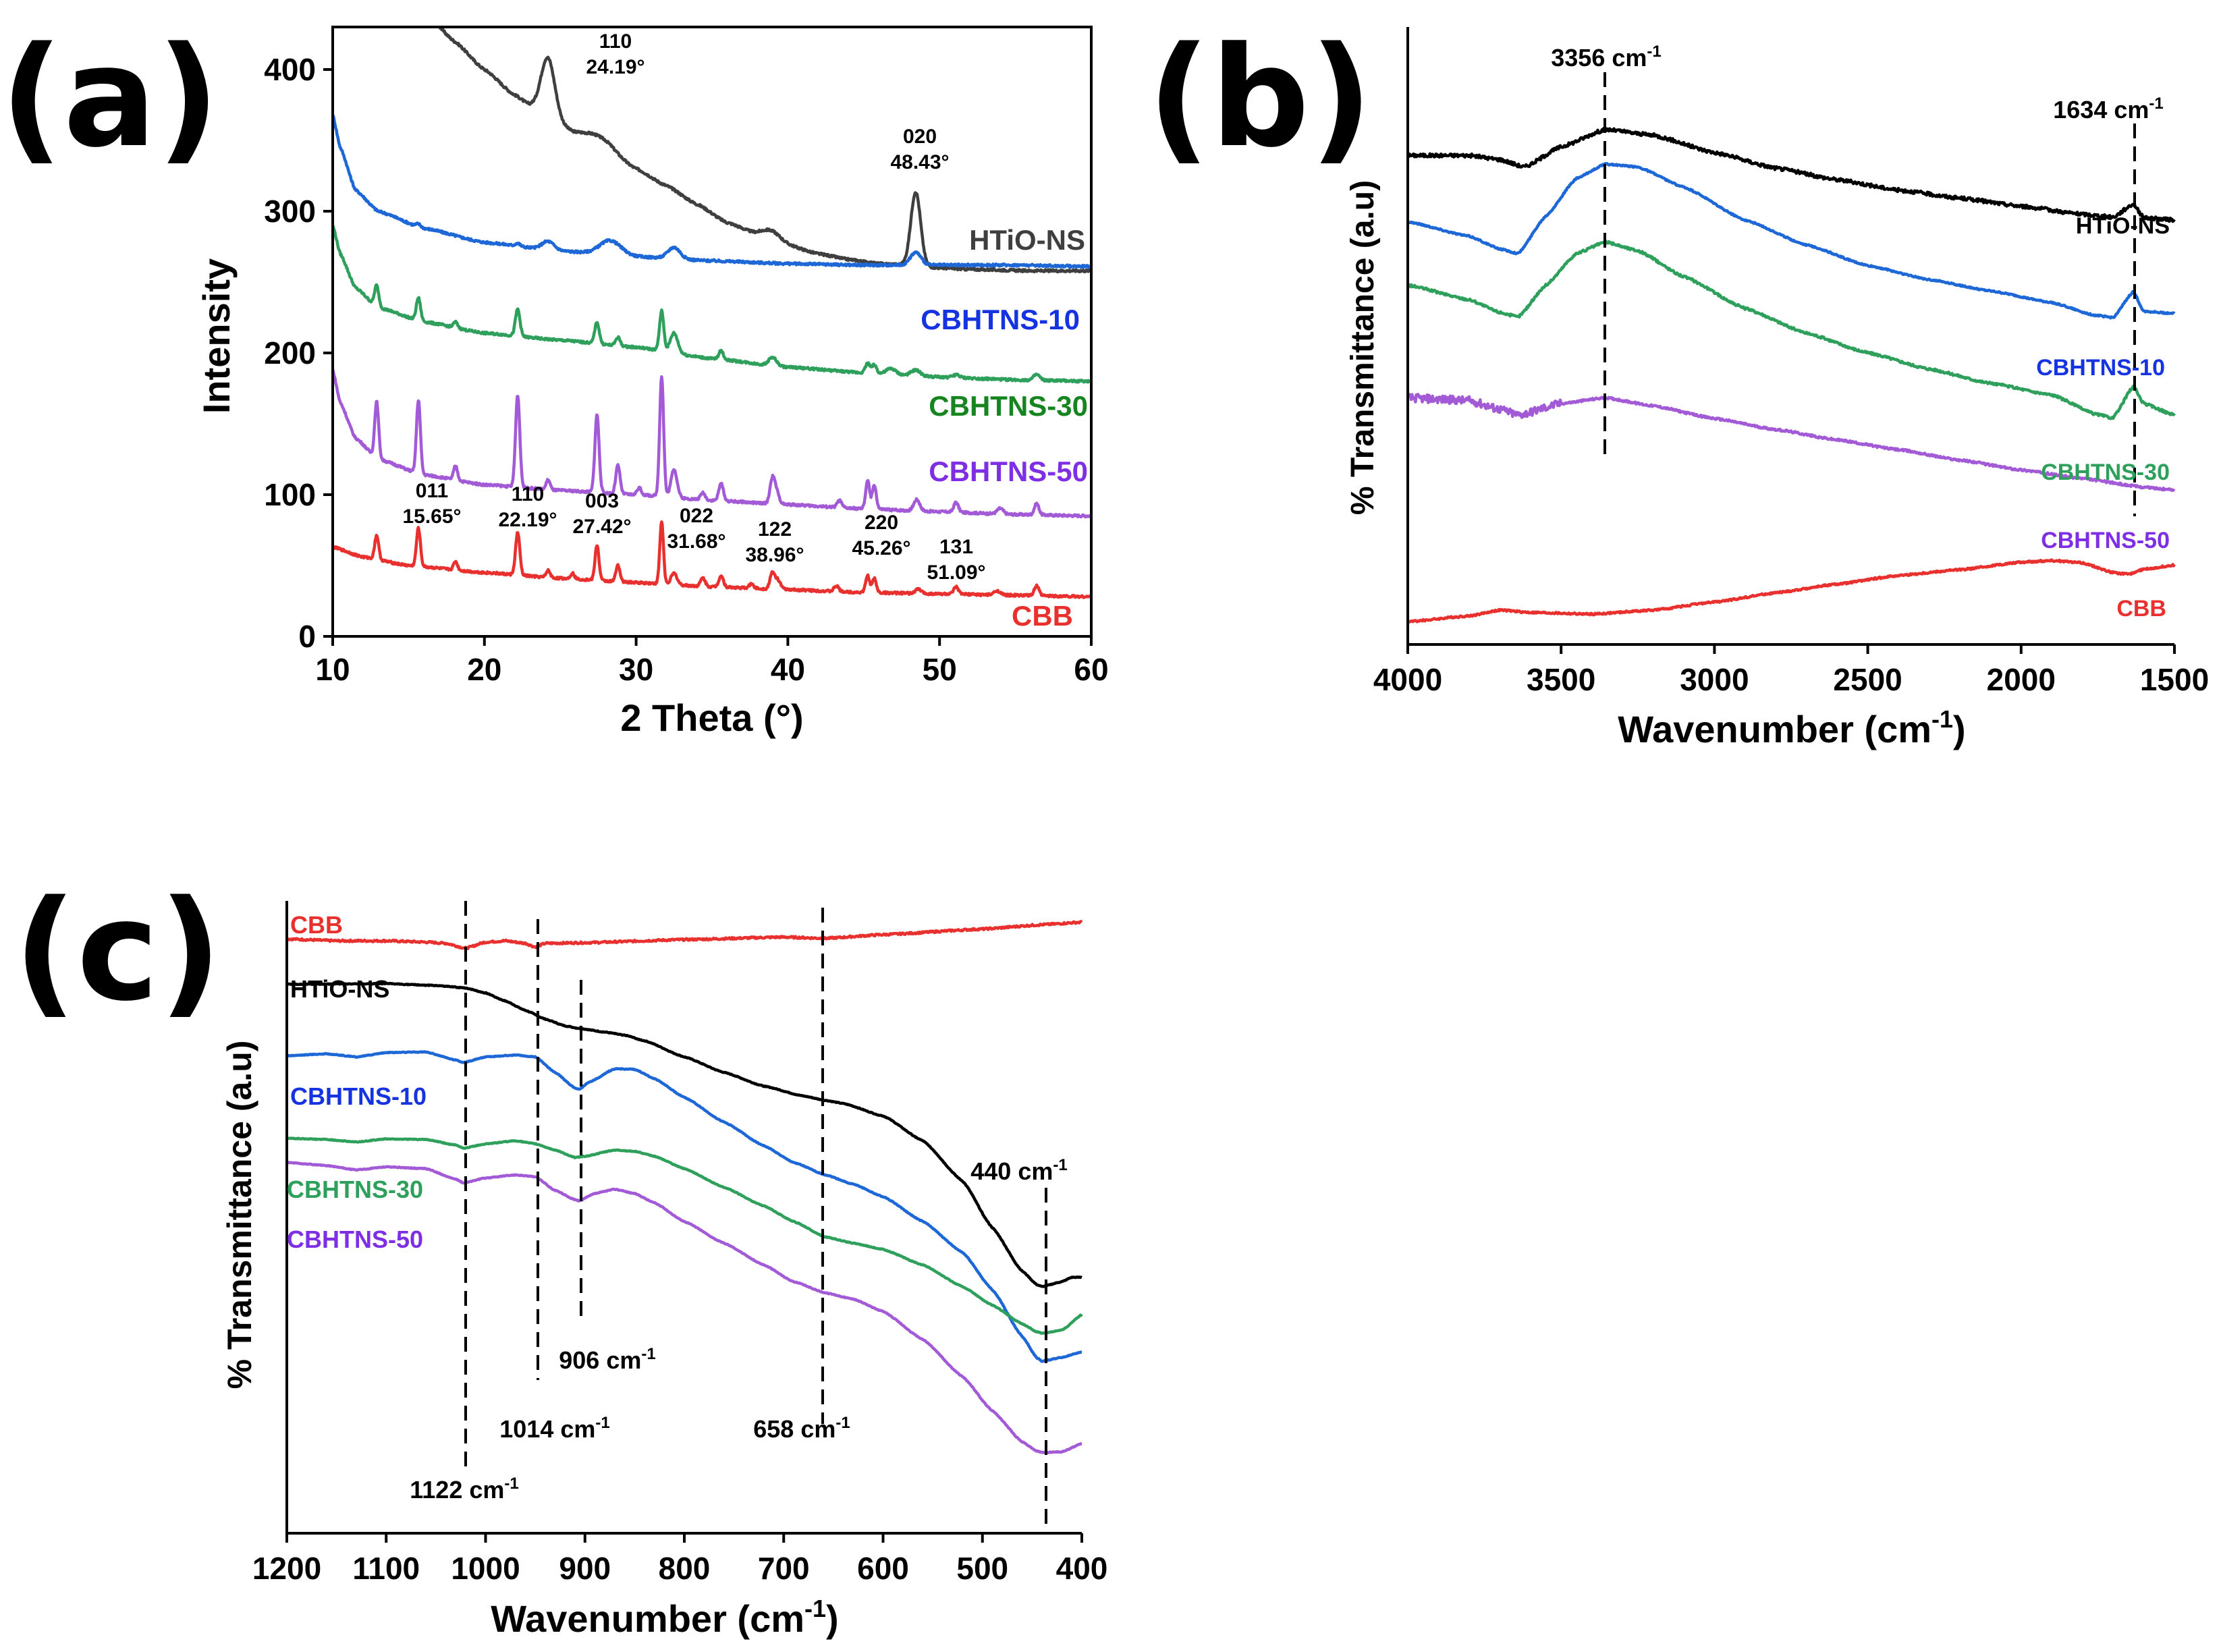 The image size is (2221, 1652). Describe the element at coordinates (484, 669) in the screenshot. I see `x-tick-label: 20` at that location.